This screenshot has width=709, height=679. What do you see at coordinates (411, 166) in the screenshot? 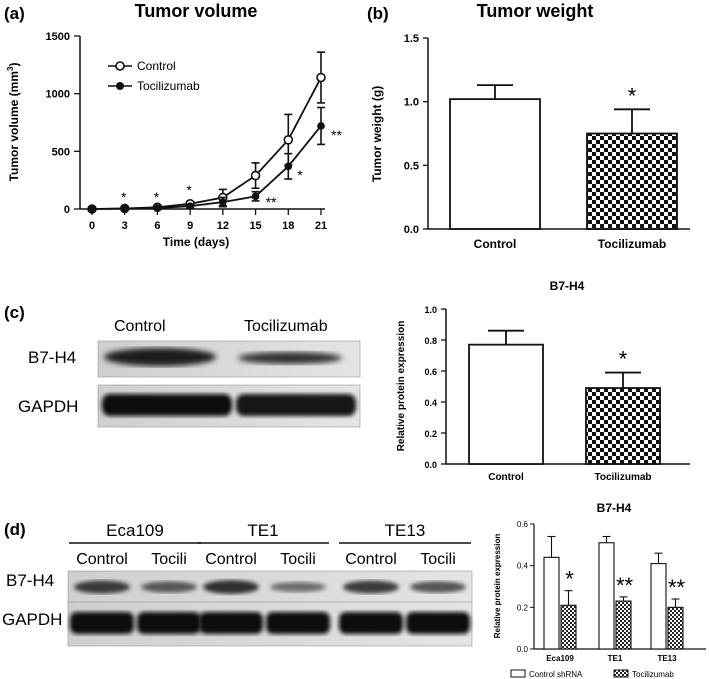
I see `chart-b-ytick-label: 0.5` at bounding box center [411, 166].